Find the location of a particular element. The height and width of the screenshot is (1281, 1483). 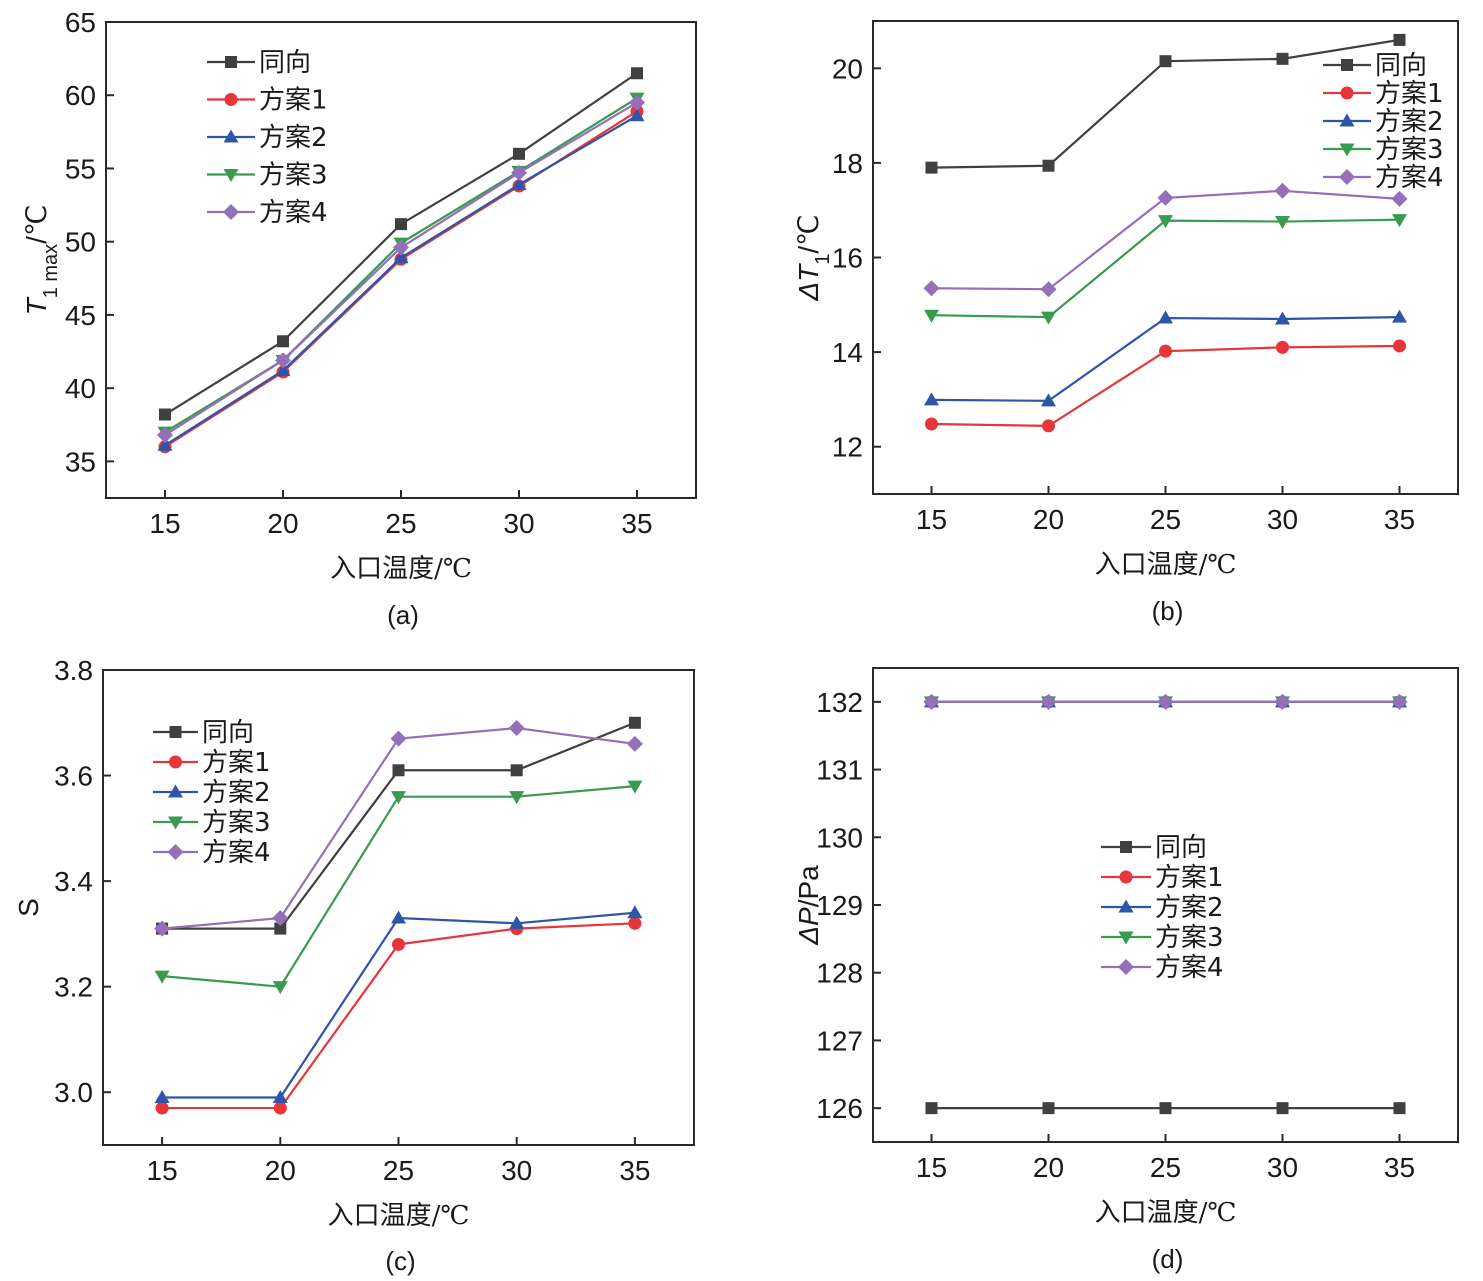

x-axis-title: 入口温度/℃ is located at coordinates (399, 1216).